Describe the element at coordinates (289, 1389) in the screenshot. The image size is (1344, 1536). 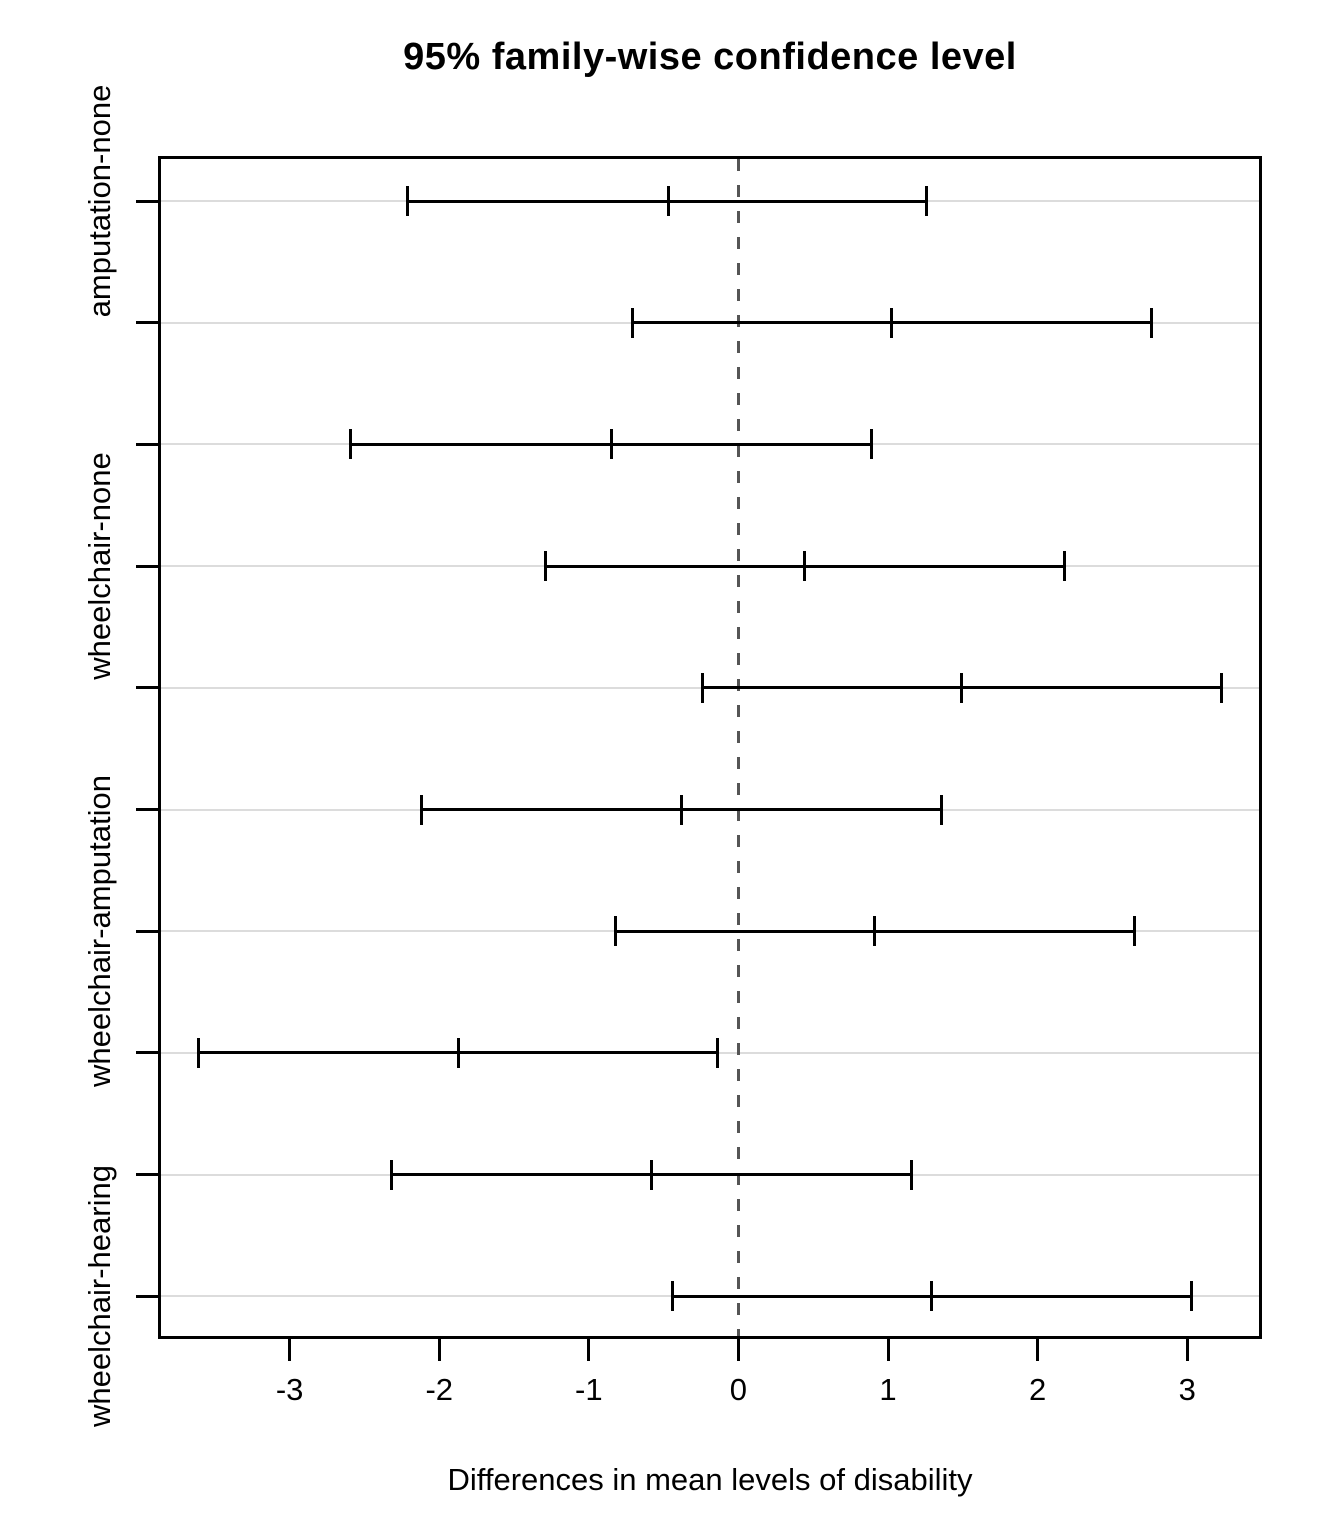
I see `x-tick-label: -3` at that location.